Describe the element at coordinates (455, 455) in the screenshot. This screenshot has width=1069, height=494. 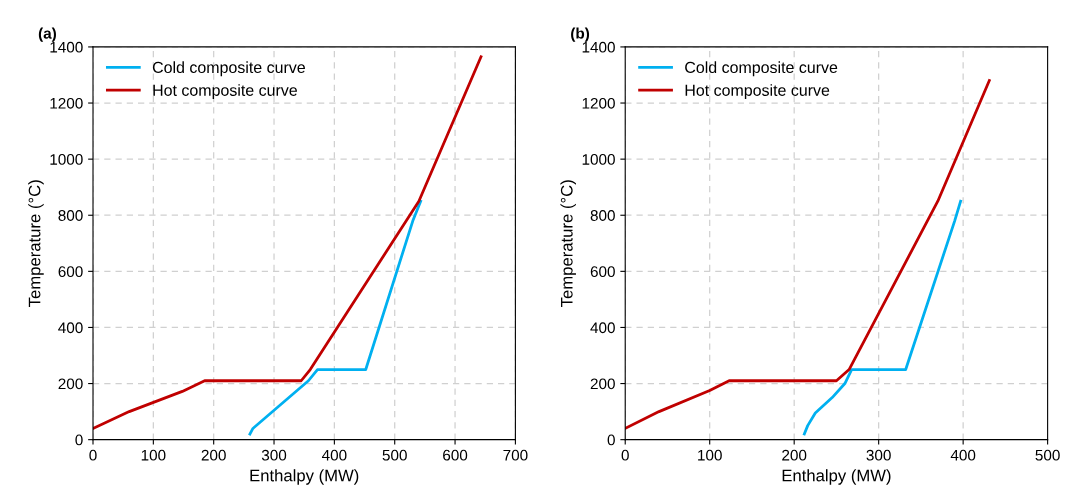
I see `x-tick-label: 600` at that location.